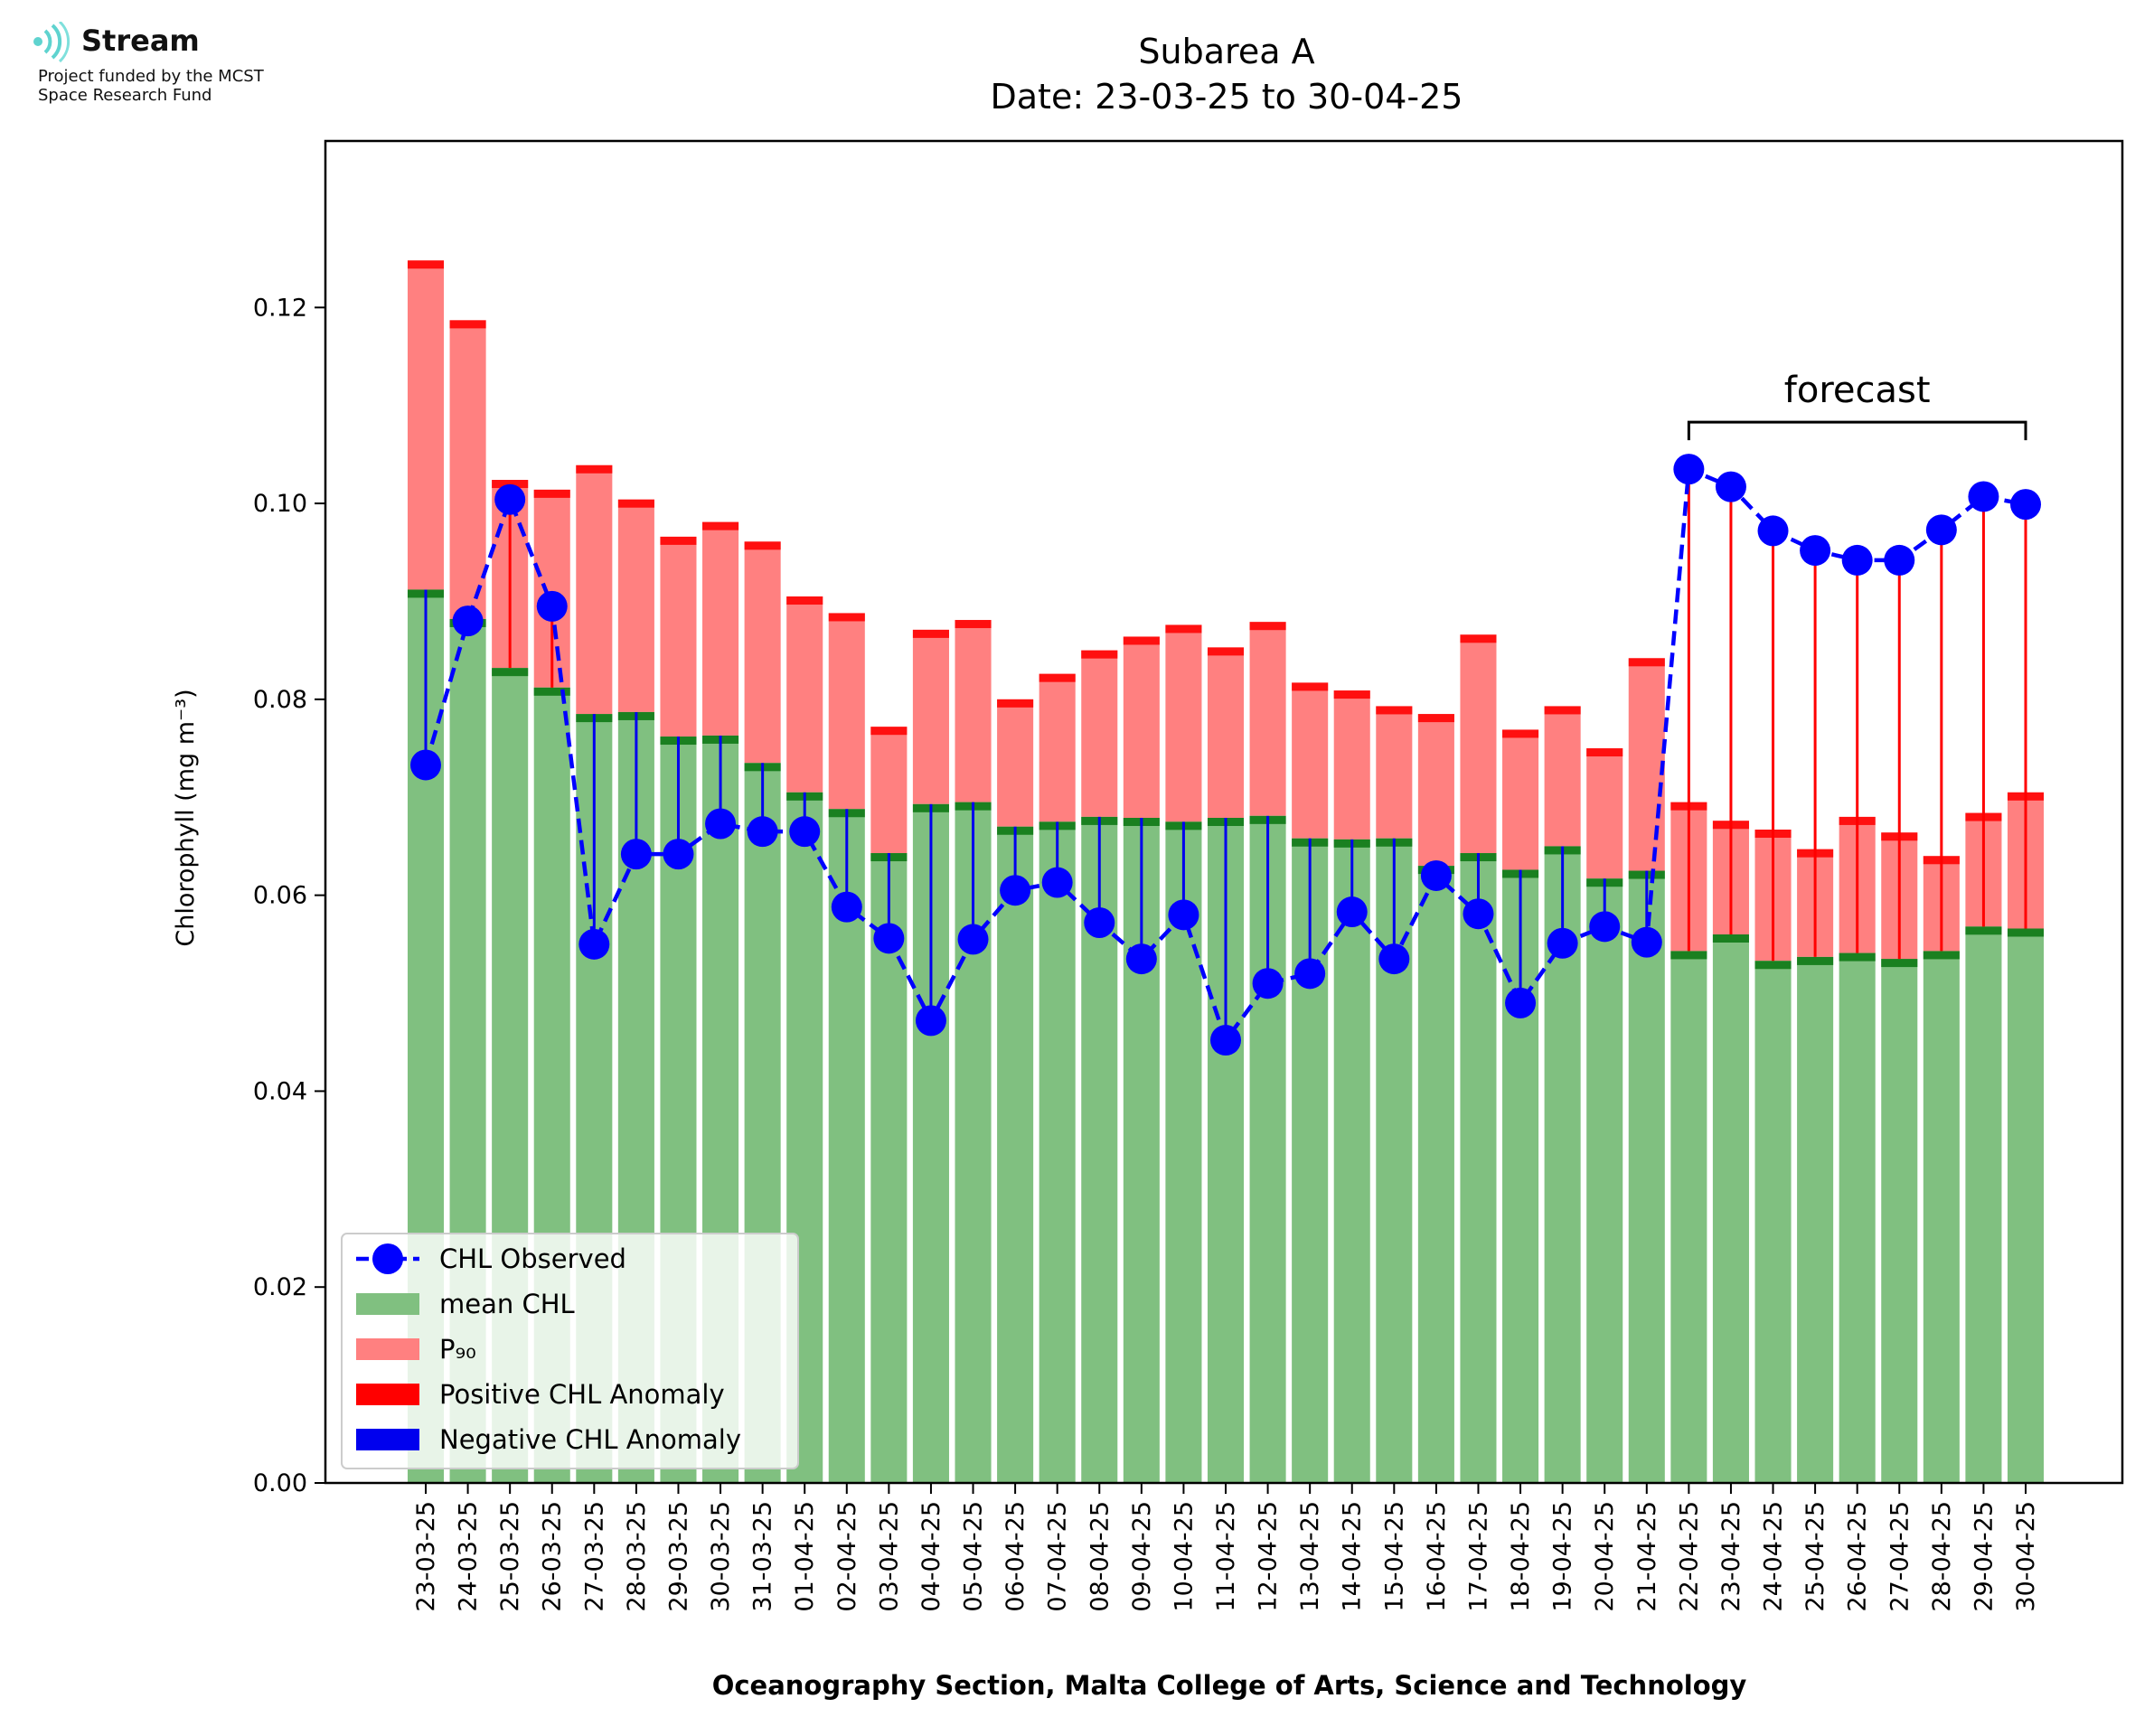 This screenshot has height=1736, width=2154. Describe the element at coordinates (532, 1259) in the screenshot. I see `legend-label: CHL Observed` at that location.